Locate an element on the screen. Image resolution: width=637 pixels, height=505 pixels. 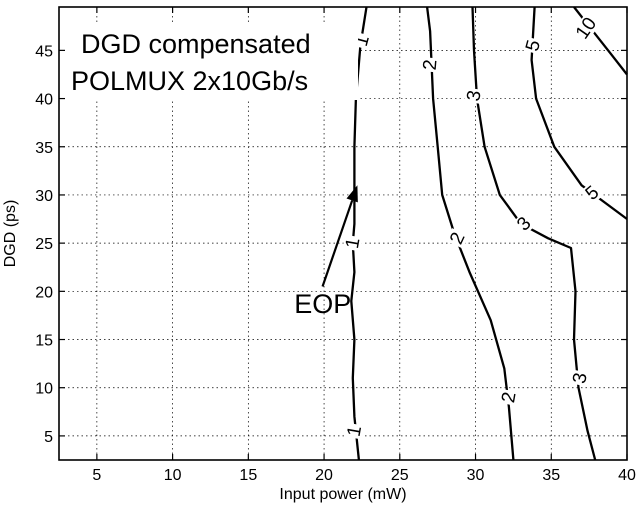
x-tick-label: 40 is located at coordinates (627, 475).